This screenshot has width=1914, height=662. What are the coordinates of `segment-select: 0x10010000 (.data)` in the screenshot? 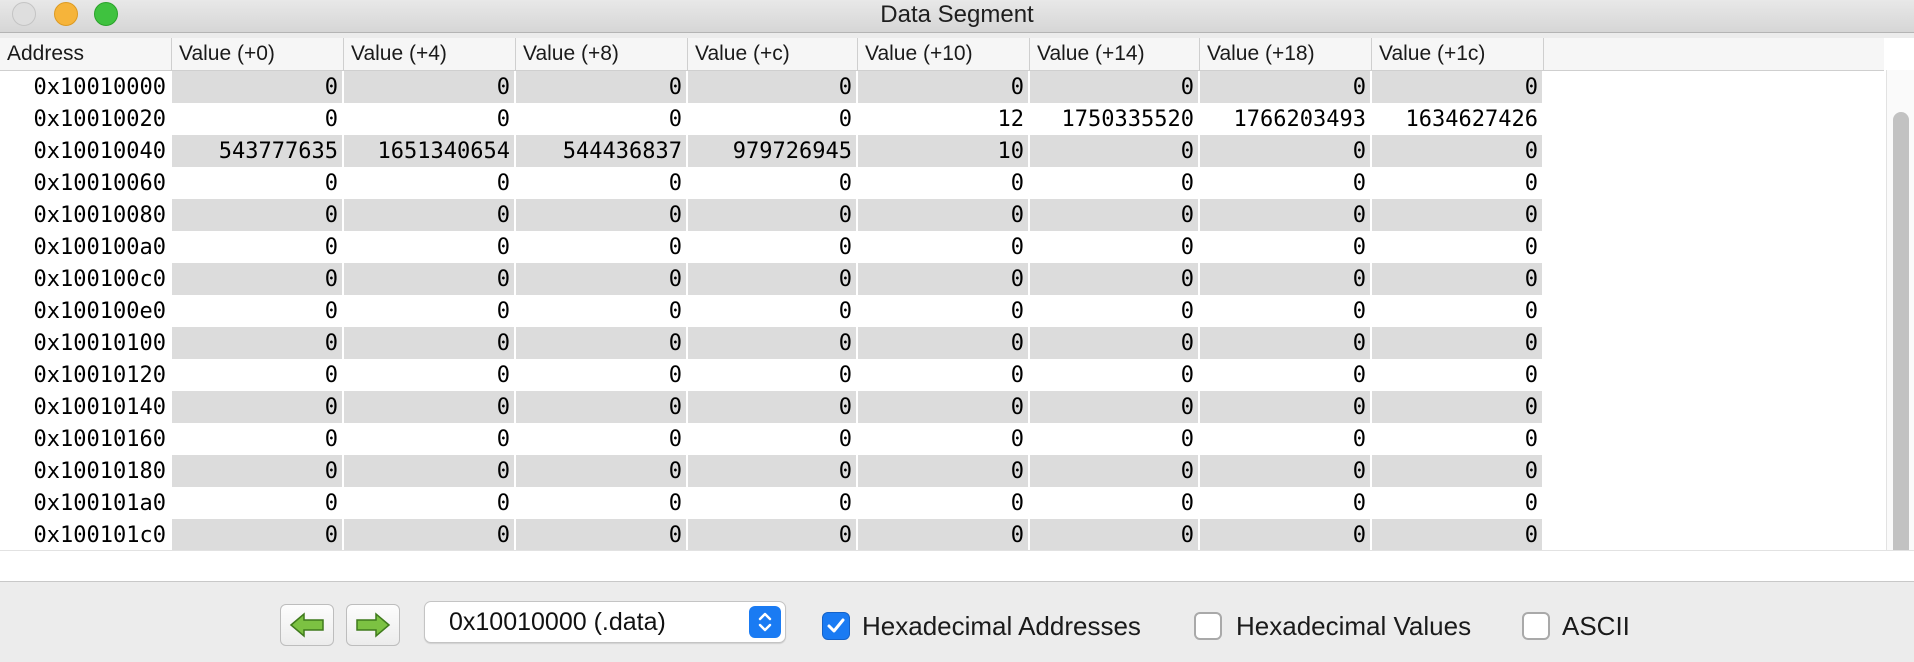 It's located at (605, 622).